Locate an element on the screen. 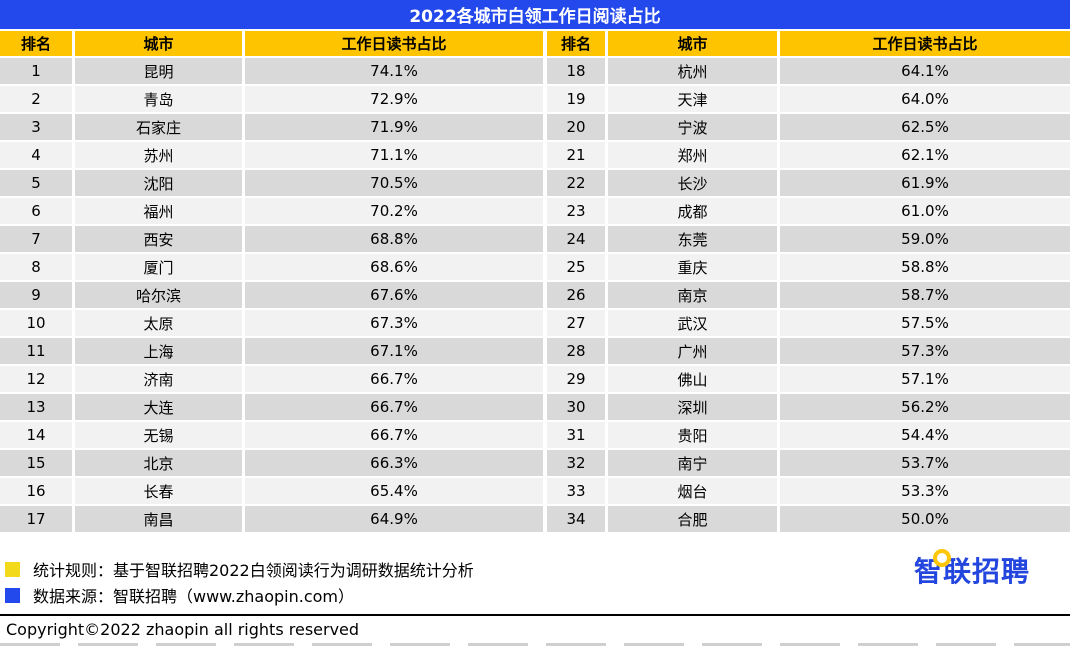 The image size is (1070, 651). rank-cell: 20 is located at coordinates (577, 127).